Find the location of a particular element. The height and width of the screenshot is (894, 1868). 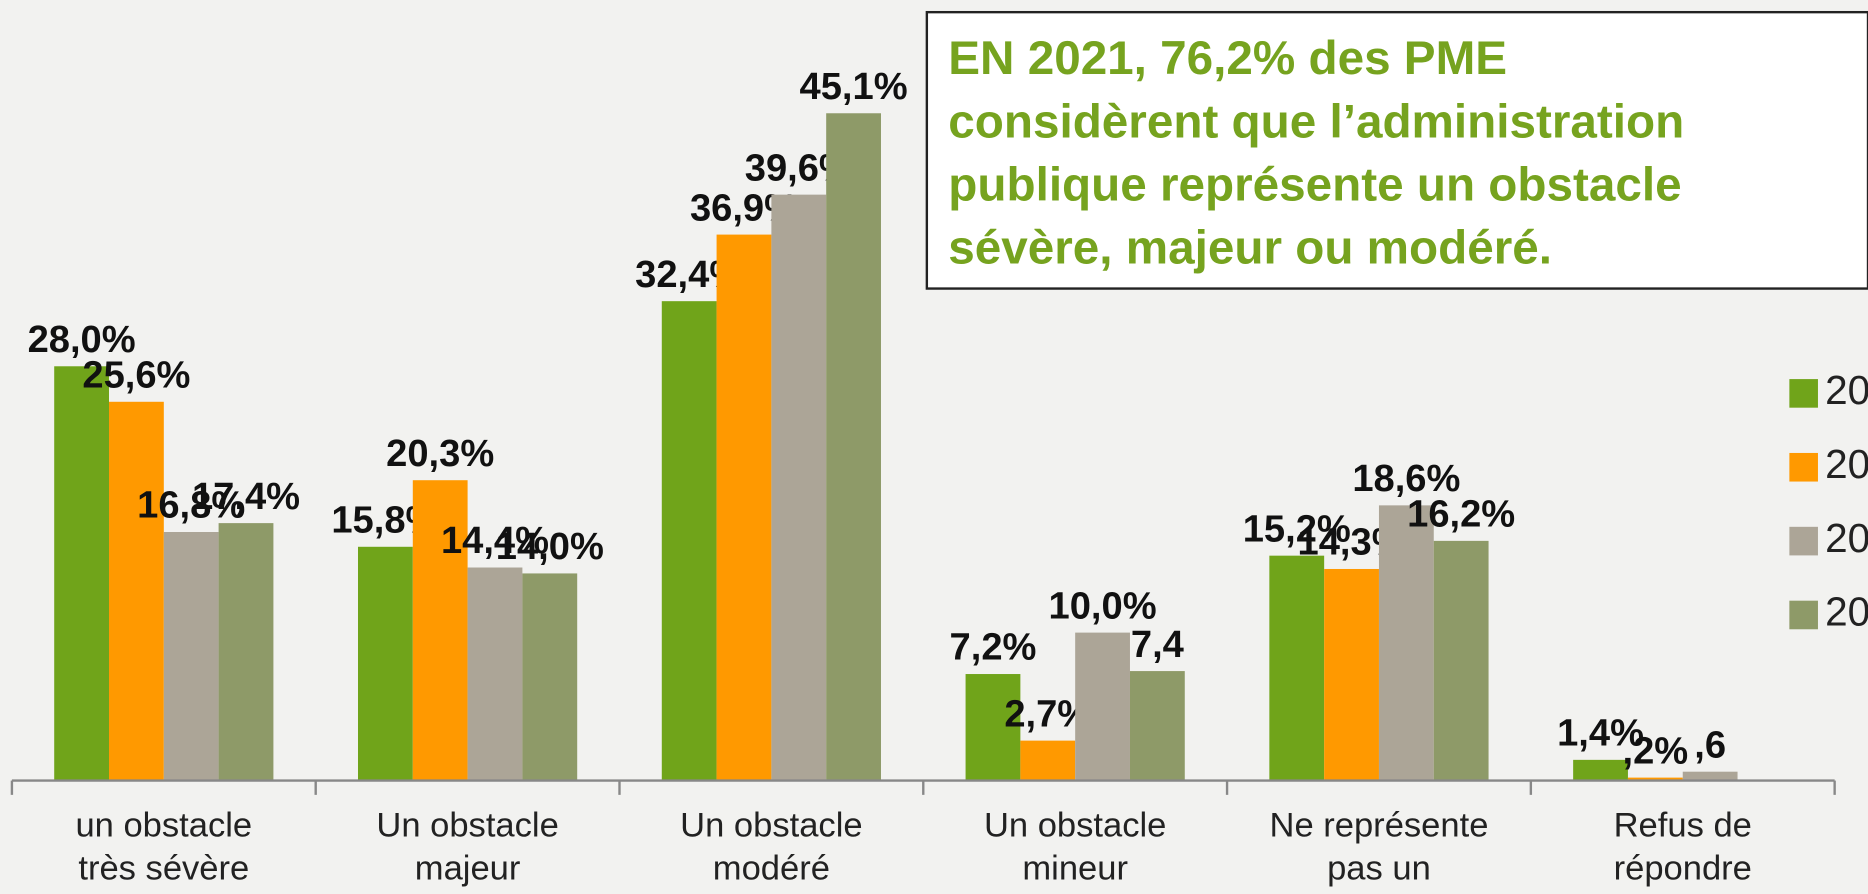

x-tick-label-box: Ne représente pas un obstacle is located at coordinates (1379, 850).